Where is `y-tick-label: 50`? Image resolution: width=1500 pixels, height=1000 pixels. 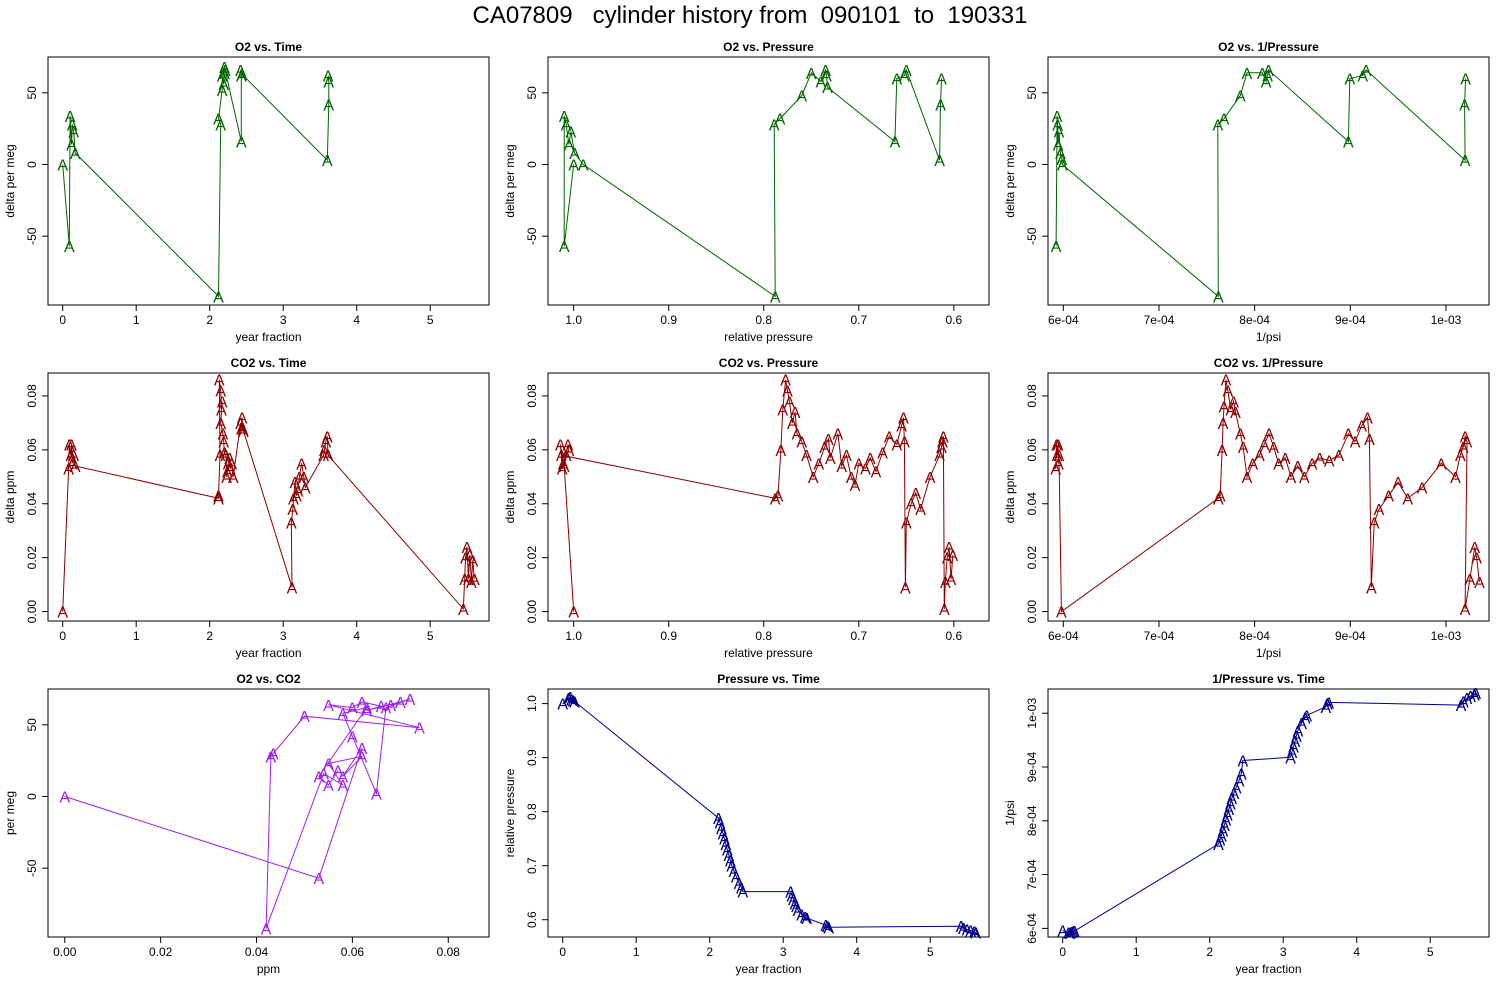 y-tick-label: 50 is located at coordinates (32, 93).